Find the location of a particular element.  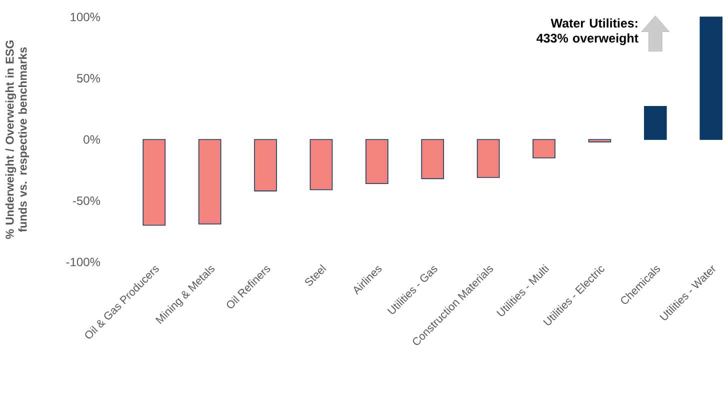

y-tick-label: 50% is located at coordinates (88, 78).